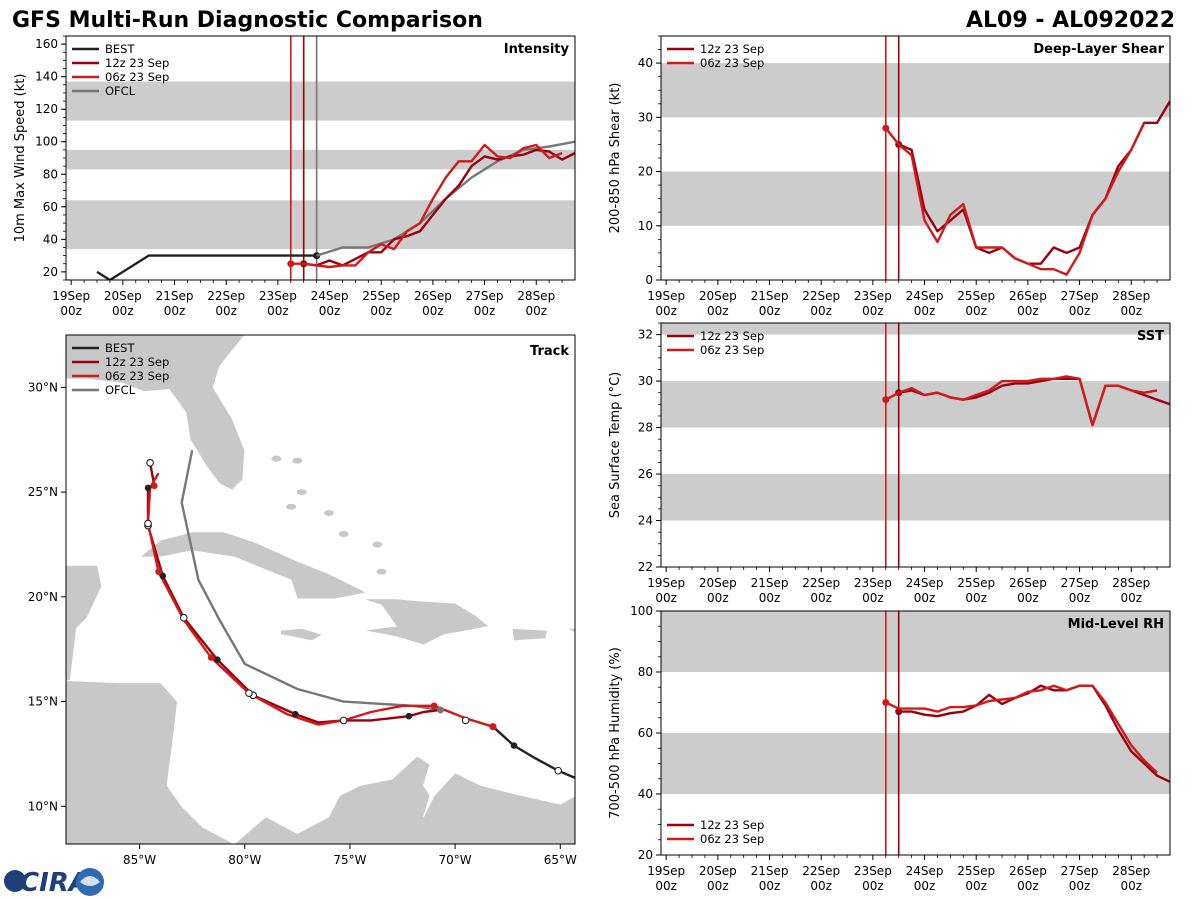  What do you see at coordinates (440, 710) in the screenshot?
I see `ofcl-start-marker` at bounding box center [440, 710].